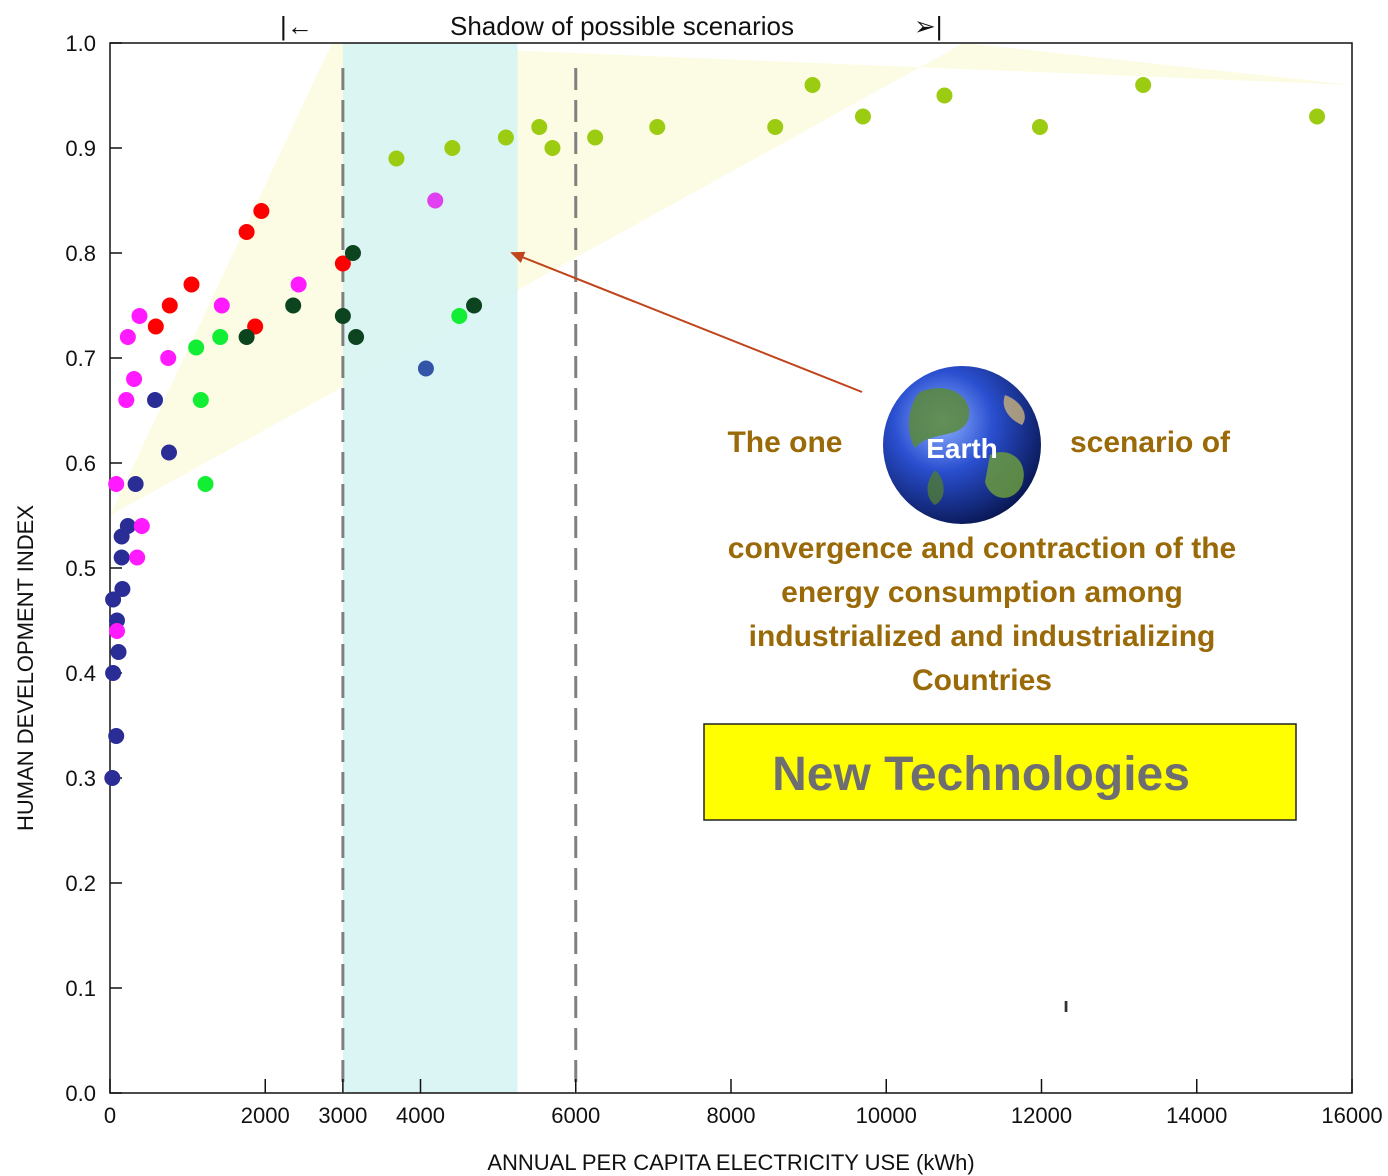 Image resolution: width=1388 pixels, height=1176 pixels. What do you see at coordinates (80, 778) in the screenshot?
I see `y-tick-label: 0.3` at bounding box center [80, 778].